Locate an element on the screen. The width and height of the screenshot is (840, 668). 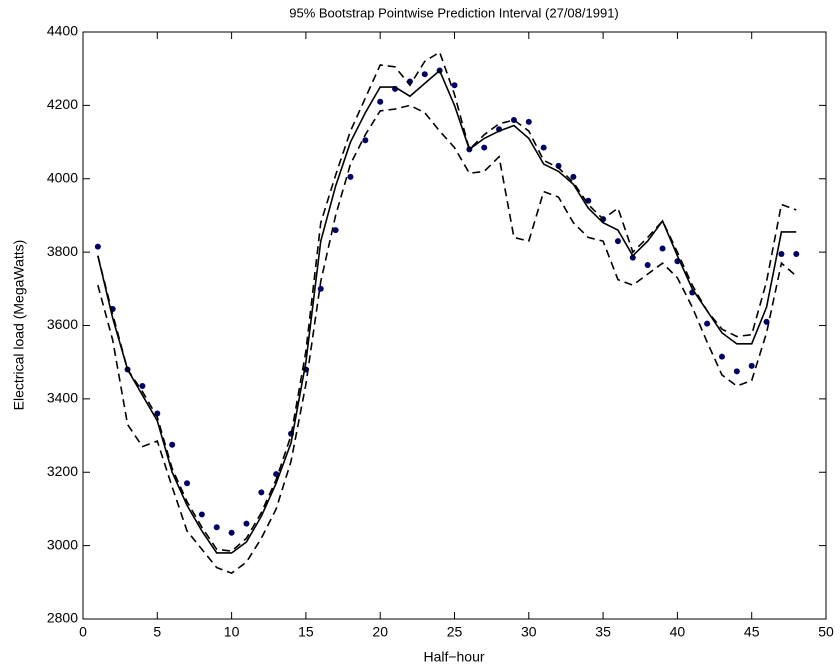
x-tick-label: 20 is located at coordinates (380, 632).